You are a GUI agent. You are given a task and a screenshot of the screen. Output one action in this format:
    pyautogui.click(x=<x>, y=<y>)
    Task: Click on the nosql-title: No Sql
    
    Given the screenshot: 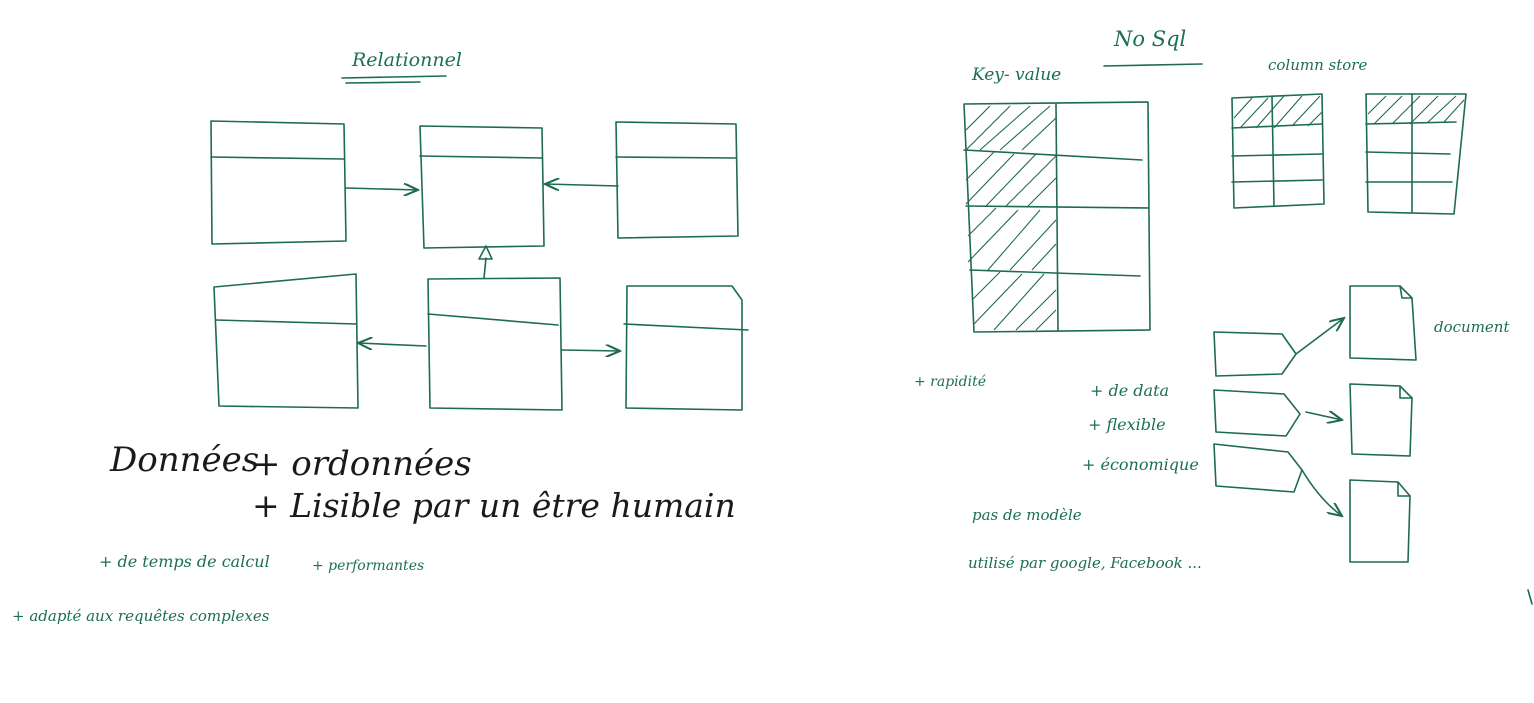 What is the action you would take?
    pyautogui.click(x=1149, y=39)
    